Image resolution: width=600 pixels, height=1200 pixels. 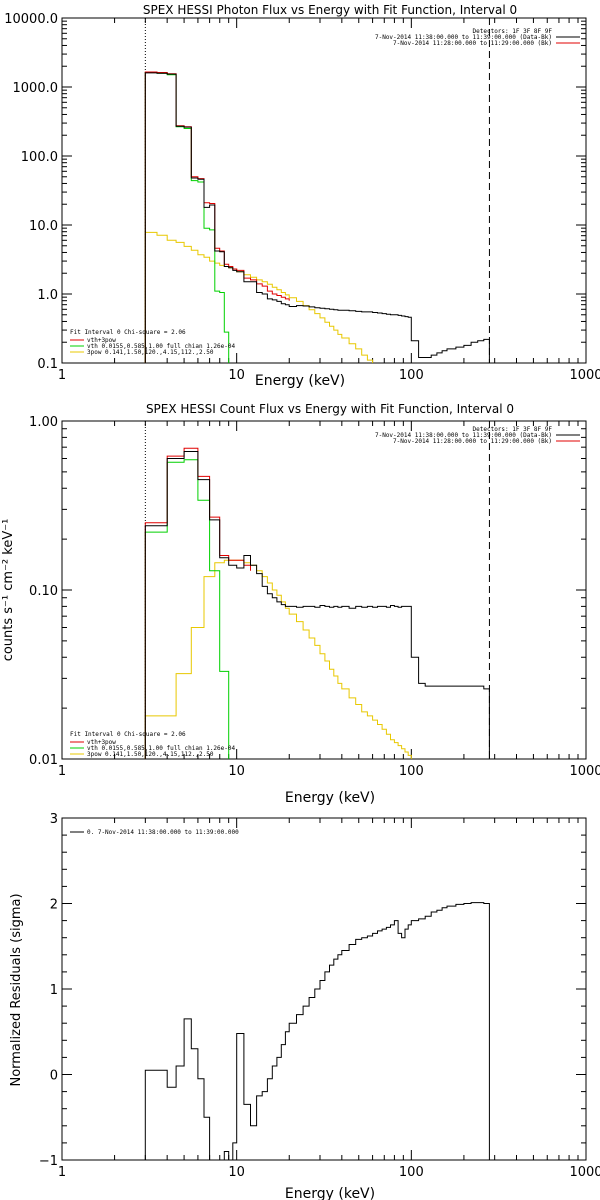 What do you see at coordinates (47, 295) in the screenshot?
I see `y-tick-label: 1.0` at bounding box center [47, 295].